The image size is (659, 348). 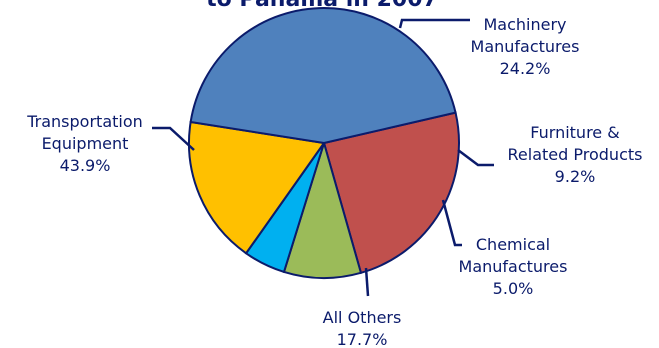 What do you see at coordinates (362, 339) in the screenshot?
I see `slice-value-label: 17.7%` at bounding box center [362, 339].